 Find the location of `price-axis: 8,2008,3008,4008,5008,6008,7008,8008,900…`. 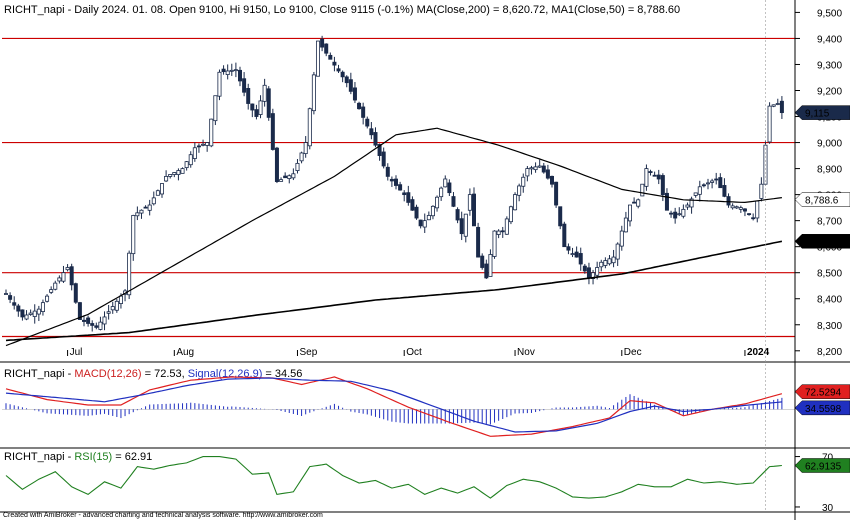

price-axis: 8,2008,3008,4008,5008,6008,7008,8008,900… is located at coordinates (818, 183).